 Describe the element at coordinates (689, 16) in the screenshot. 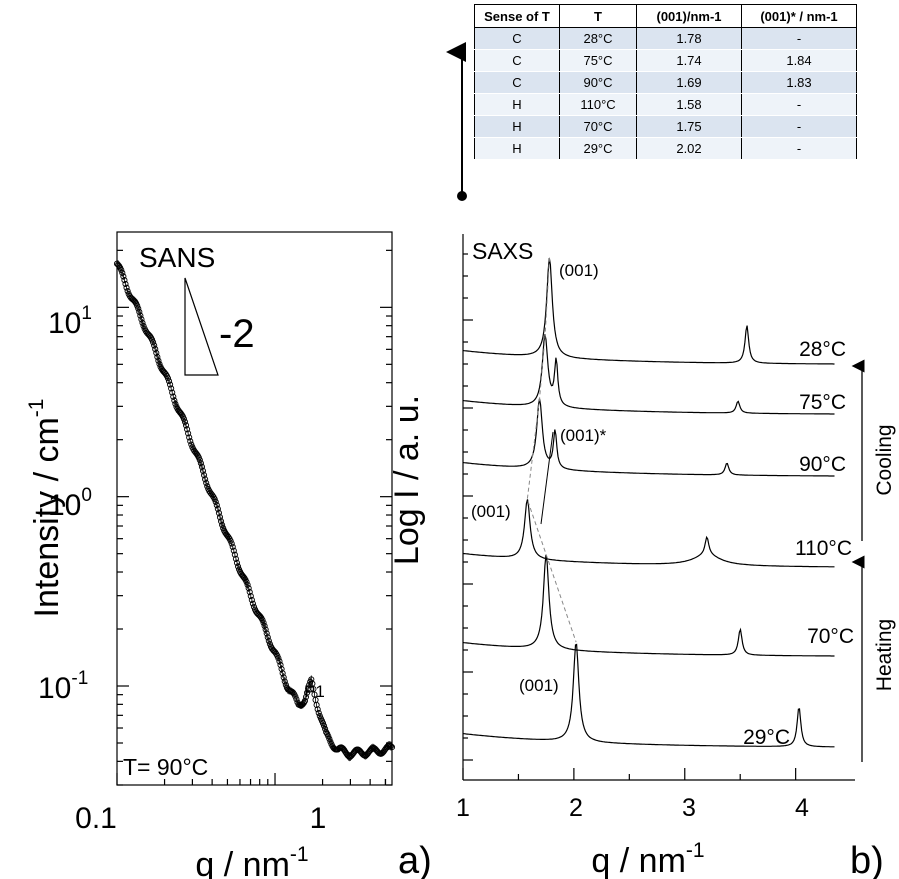

I see `table-header: (001)/nm-1` at that location.